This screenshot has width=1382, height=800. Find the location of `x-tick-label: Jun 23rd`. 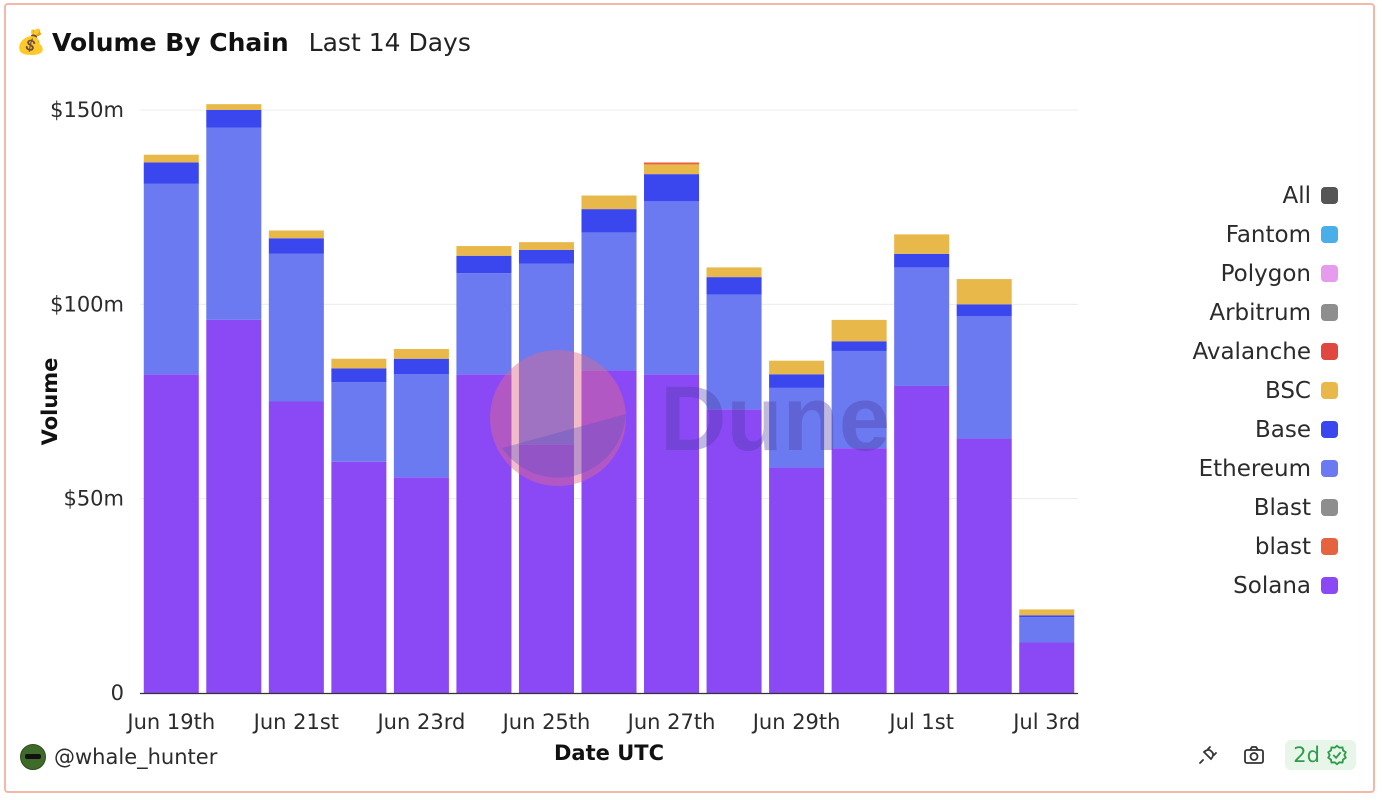

x-tick-label: Jun 23rd is located at coordinates (420, 722).